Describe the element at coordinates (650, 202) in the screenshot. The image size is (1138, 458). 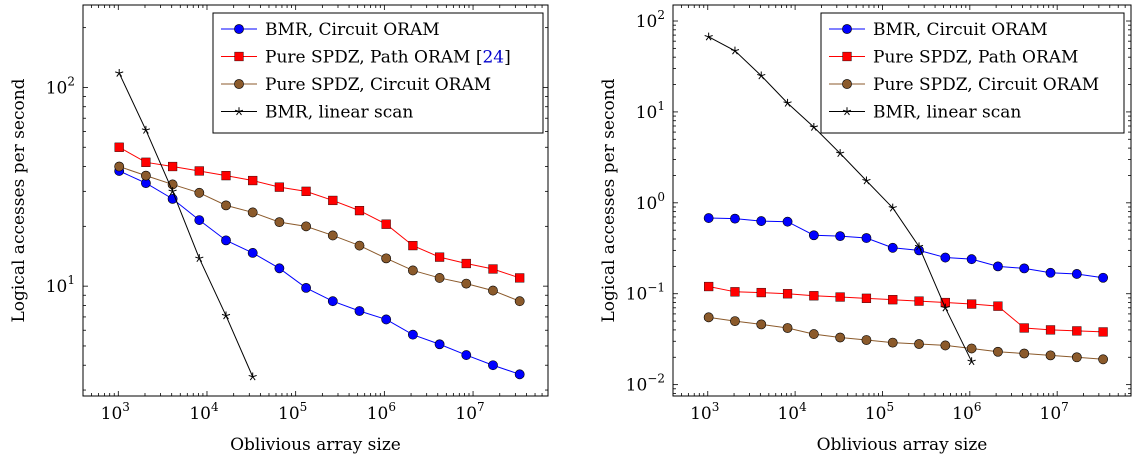
I see `y-tick-label: 10⁰` at that location.